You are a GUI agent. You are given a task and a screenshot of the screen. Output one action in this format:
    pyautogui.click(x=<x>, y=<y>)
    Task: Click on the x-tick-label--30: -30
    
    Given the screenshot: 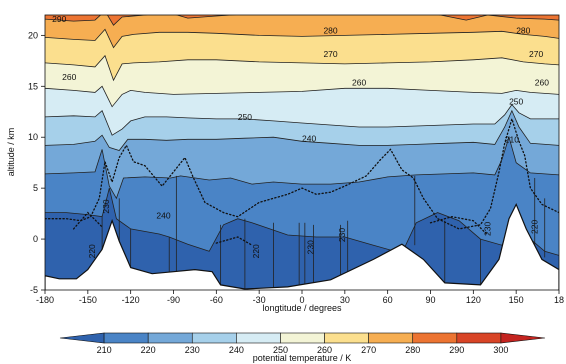 What is the action you would take?
    pyautogui.click(x=259, y=300)
    